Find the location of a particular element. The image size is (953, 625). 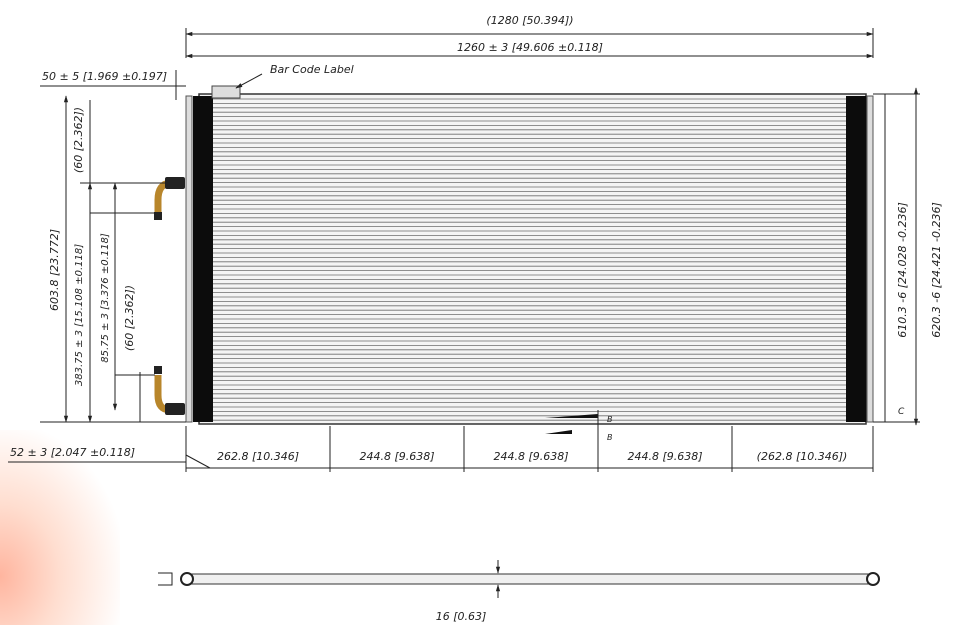

height-inner-label: 610.3 -6 [24.028 -0.236] is located at coordinates (902, 269).